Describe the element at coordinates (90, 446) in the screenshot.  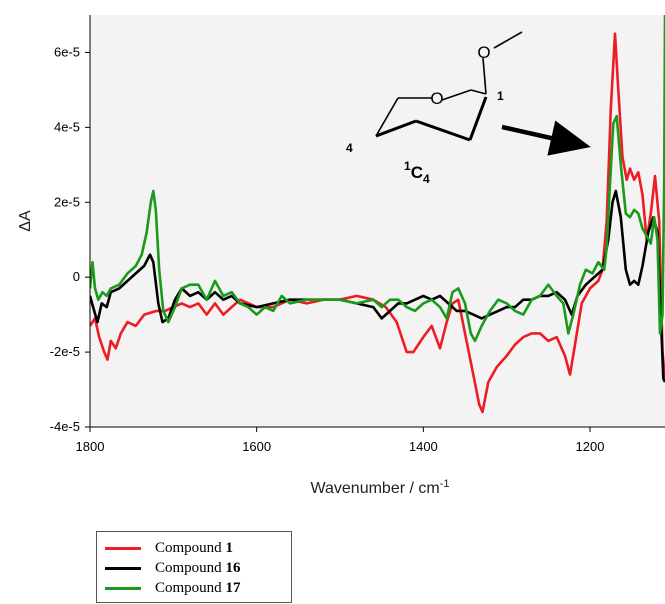
I see `x-tick-label: 1800` at that location.